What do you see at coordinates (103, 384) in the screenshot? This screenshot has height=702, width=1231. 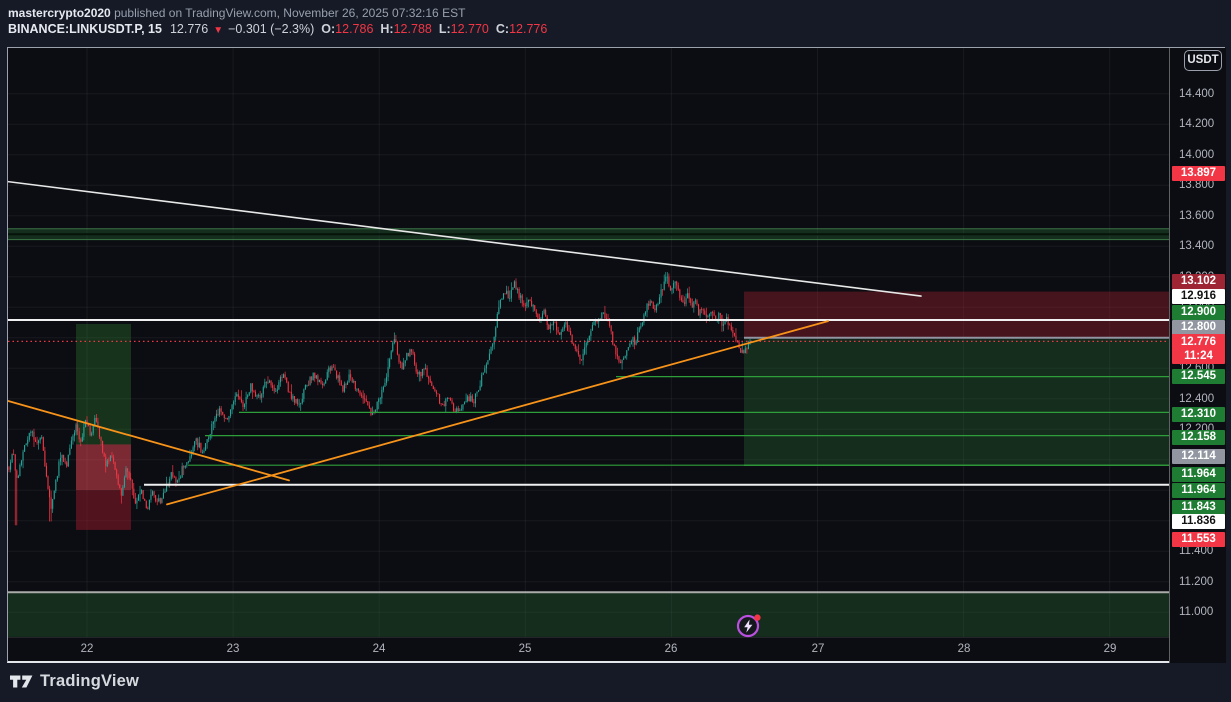 I see `zone-left-long-profit` at bounding box center [103, 384].